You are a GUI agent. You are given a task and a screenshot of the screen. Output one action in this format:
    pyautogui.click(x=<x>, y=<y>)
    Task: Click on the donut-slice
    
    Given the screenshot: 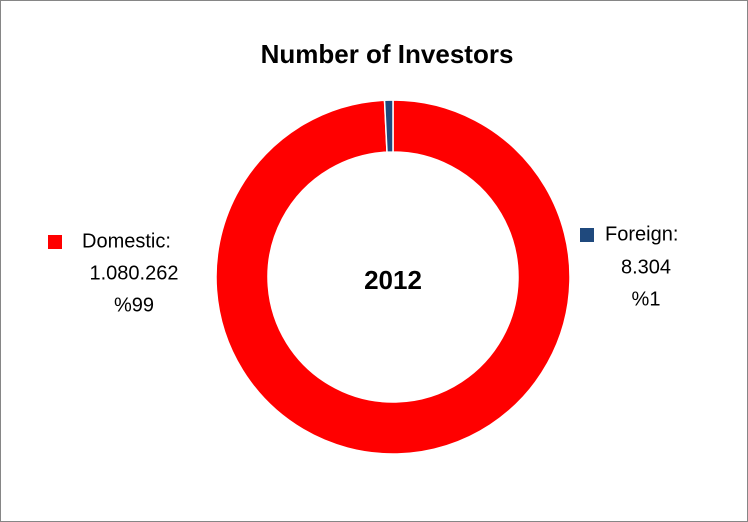 What is the action you would take?
    pyautogui.click(x=388, y=126)
    